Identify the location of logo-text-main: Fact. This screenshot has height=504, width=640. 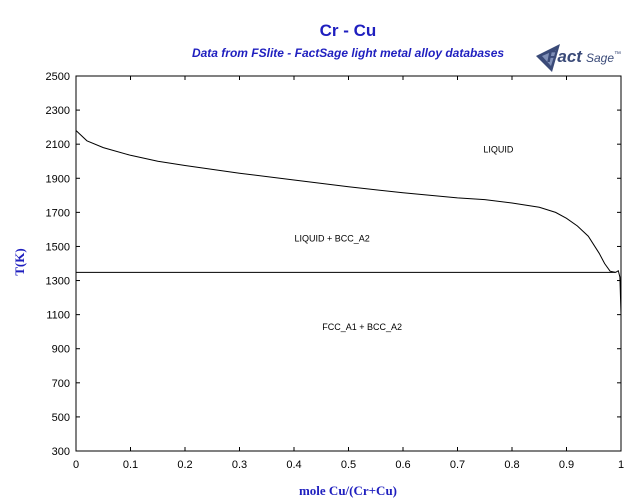
(565, 56).